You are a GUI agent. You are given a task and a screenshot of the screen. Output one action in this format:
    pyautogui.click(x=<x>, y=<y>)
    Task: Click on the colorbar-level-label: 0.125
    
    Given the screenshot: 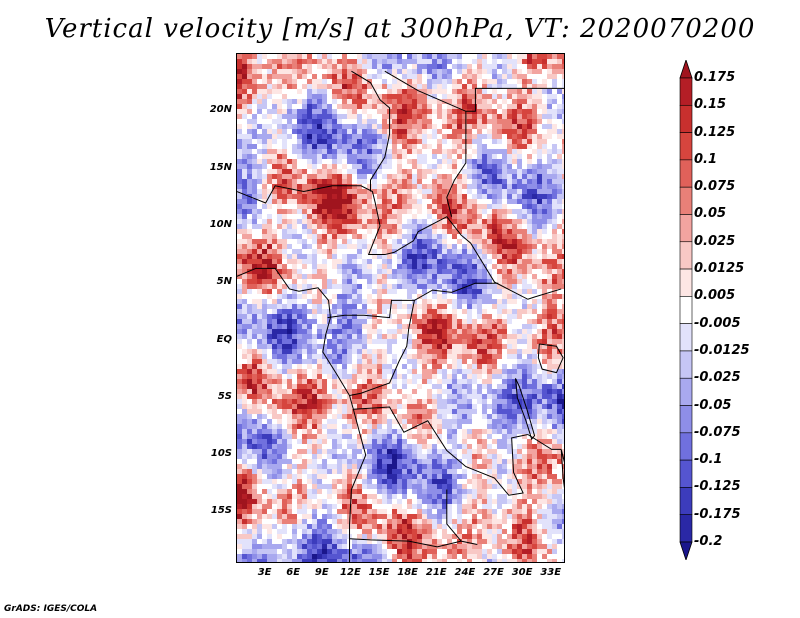 What is the action you would take?
    pyautogui.click(x=715, y=132)
    